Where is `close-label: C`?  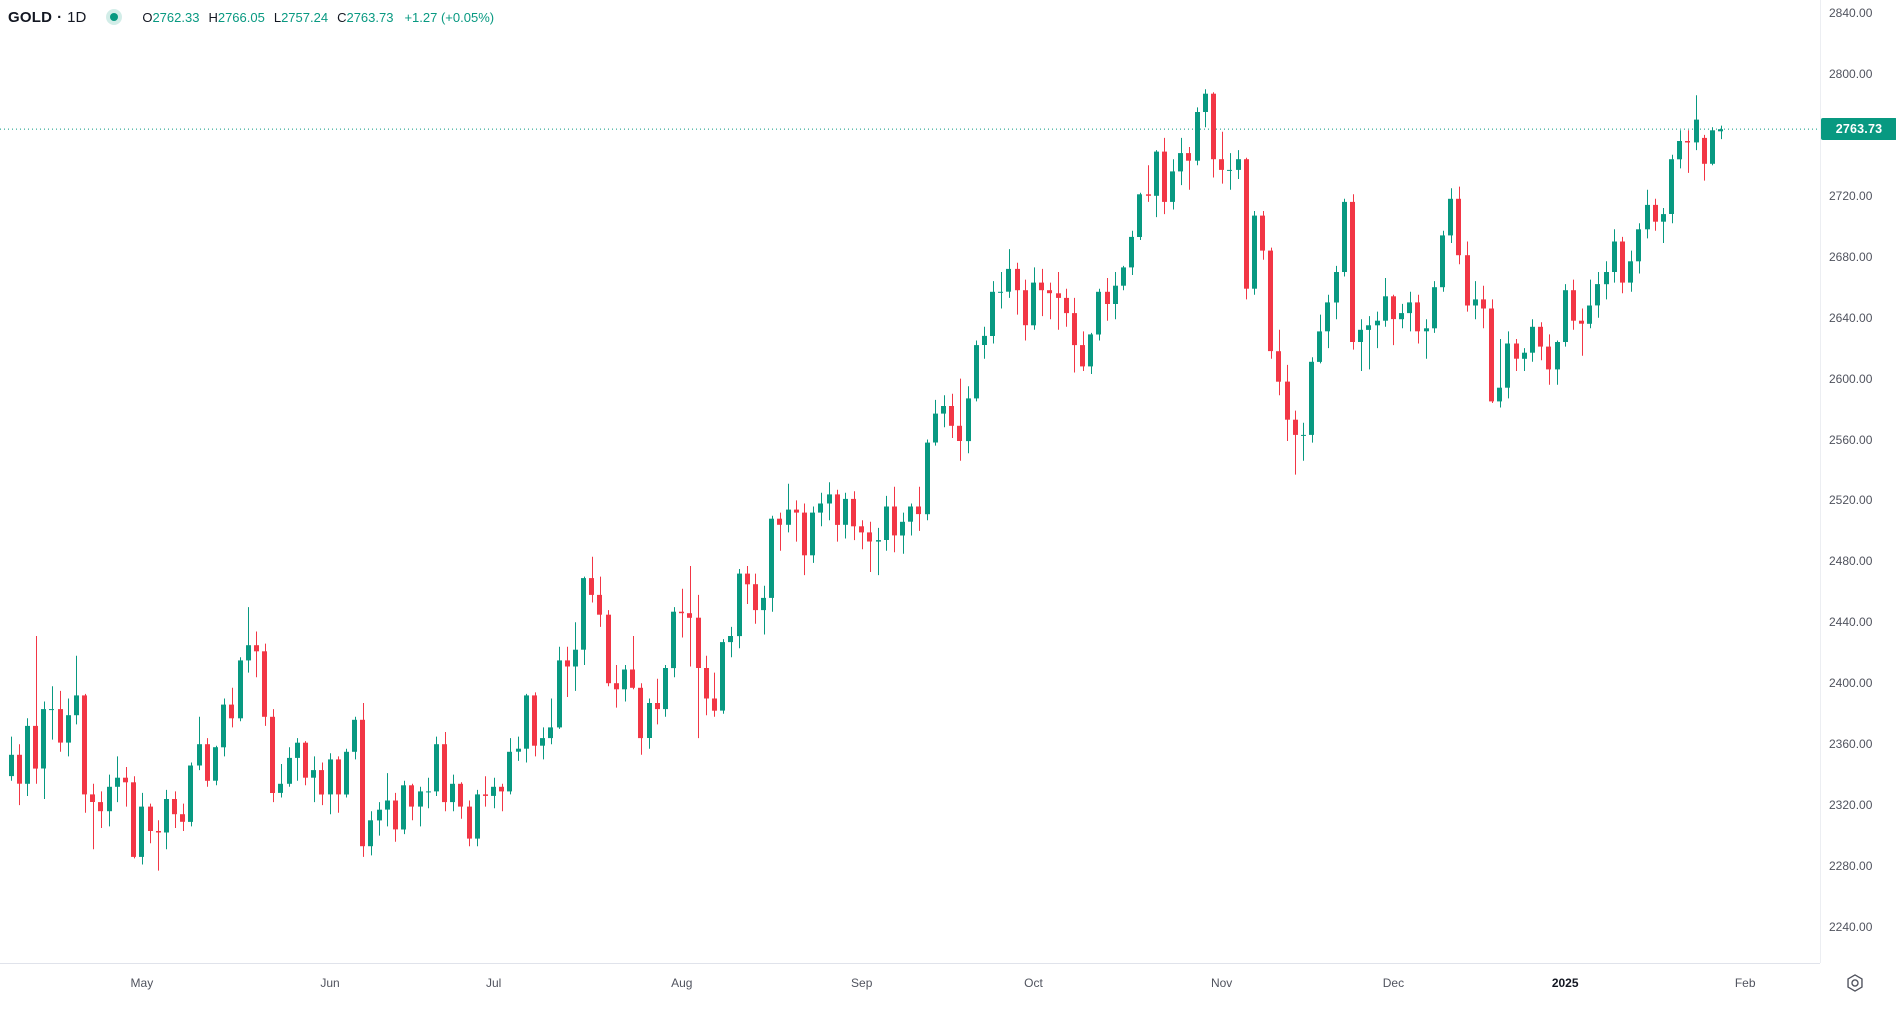 close-label: C is located at coordinates (342, 17).